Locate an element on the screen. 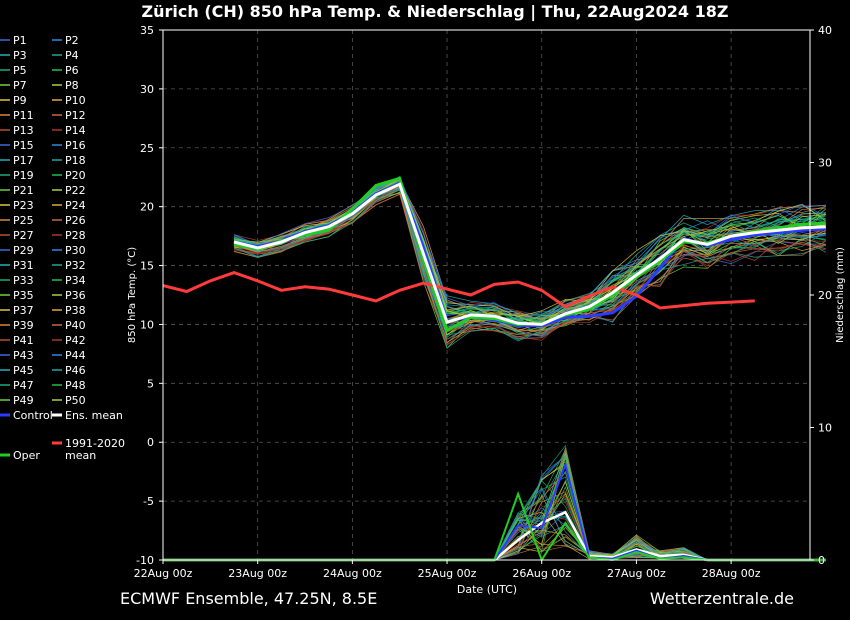  x-tick-label: 24Aug 00z is located at coordinates (352, 573).